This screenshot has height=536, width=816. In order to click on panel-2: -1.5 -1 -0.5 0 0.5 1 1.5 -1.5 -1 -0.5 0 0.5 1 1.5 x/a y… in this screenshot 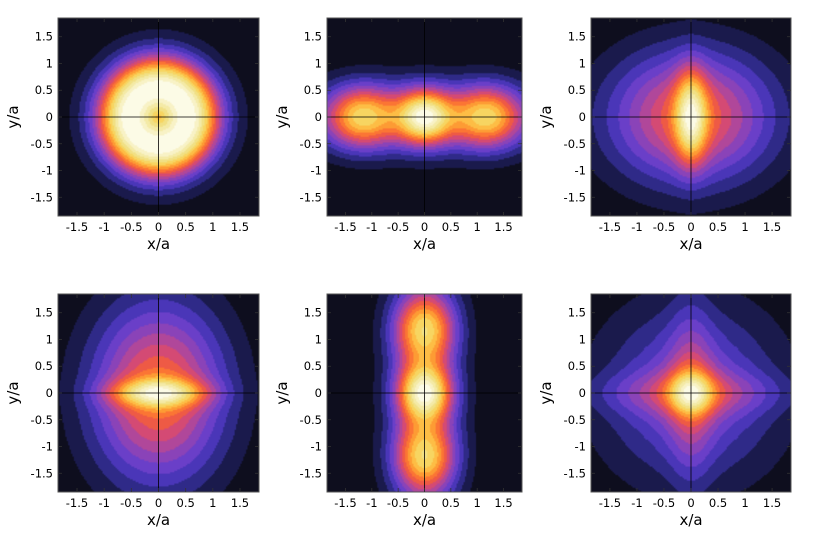, I will do `click(398, 135)`.